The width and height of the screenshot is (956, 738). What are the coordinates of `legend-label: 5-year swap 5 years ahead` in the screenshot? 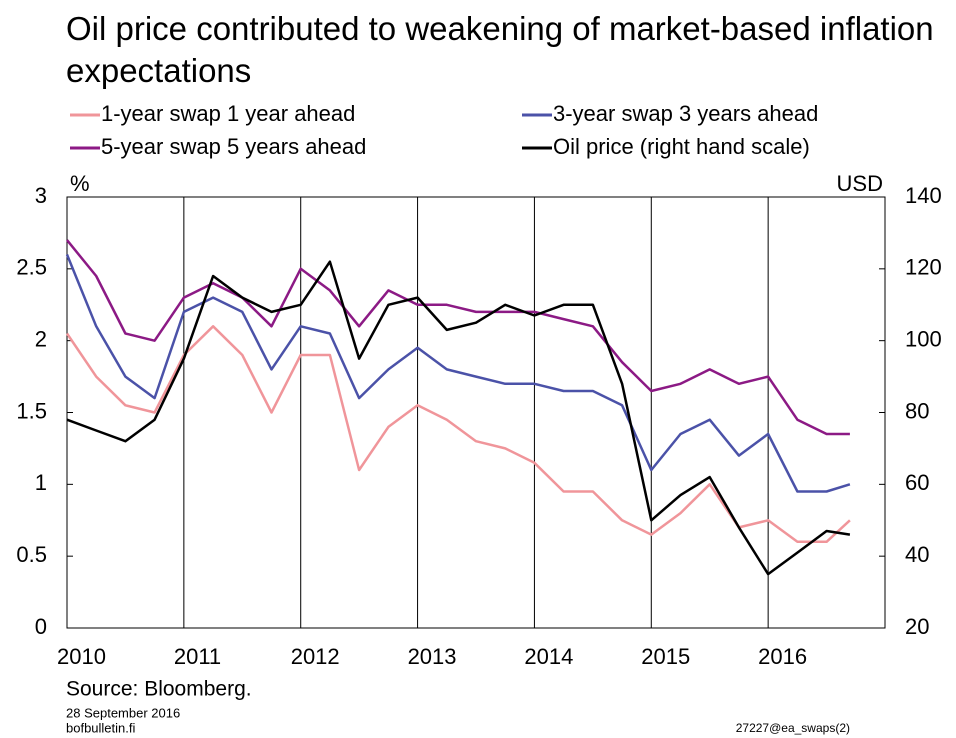 It's located at (233, 146).